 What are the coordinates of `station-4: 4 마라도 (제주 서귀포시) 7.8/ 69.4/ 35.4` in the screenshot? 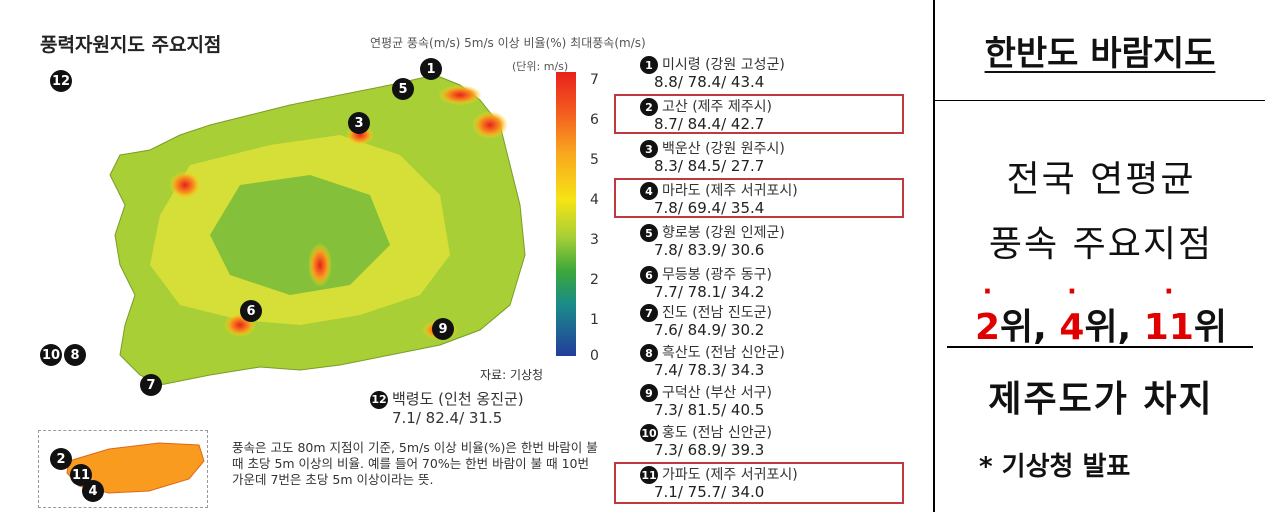 It's located at (775, 199).